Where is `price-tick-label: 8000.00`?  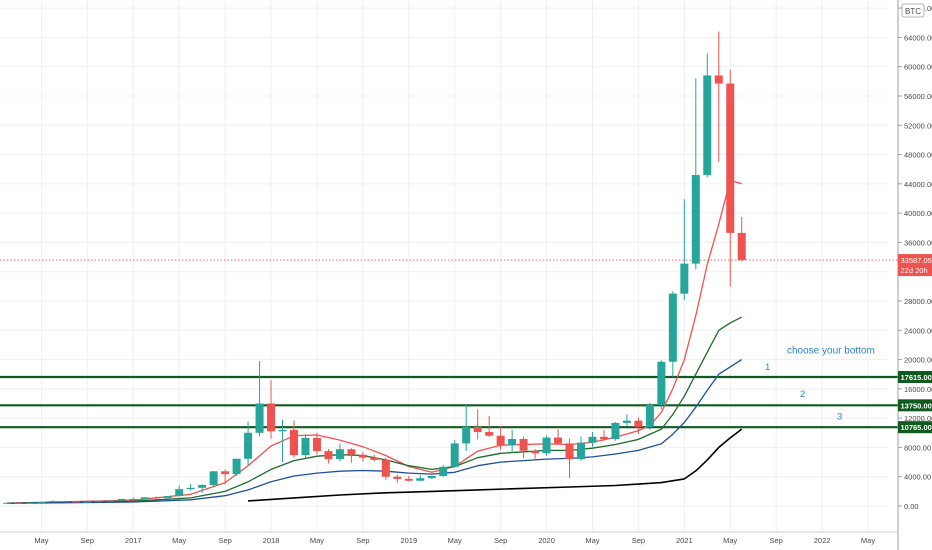 price-tick-label: 8000.00 is located at coordinates (917, 447).